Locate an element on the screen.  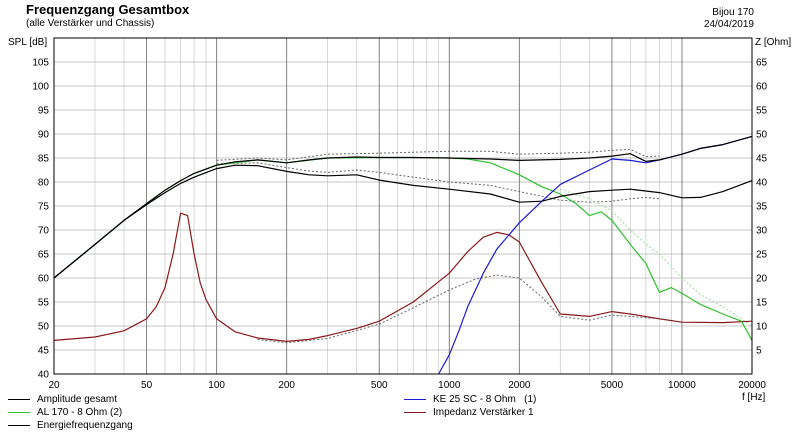
y-right-tick-label: 30 is located at coordinates (762, 231).